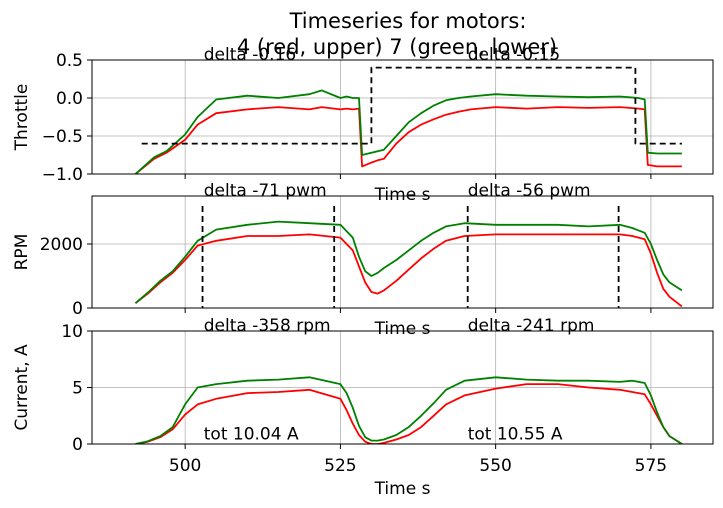 Image resolution: width=723 pixels, height=508 pixels. Describe the element at coordinates (265, 191) in the screenshot. I see `annotation-text: delta -71 pwm` at that location.